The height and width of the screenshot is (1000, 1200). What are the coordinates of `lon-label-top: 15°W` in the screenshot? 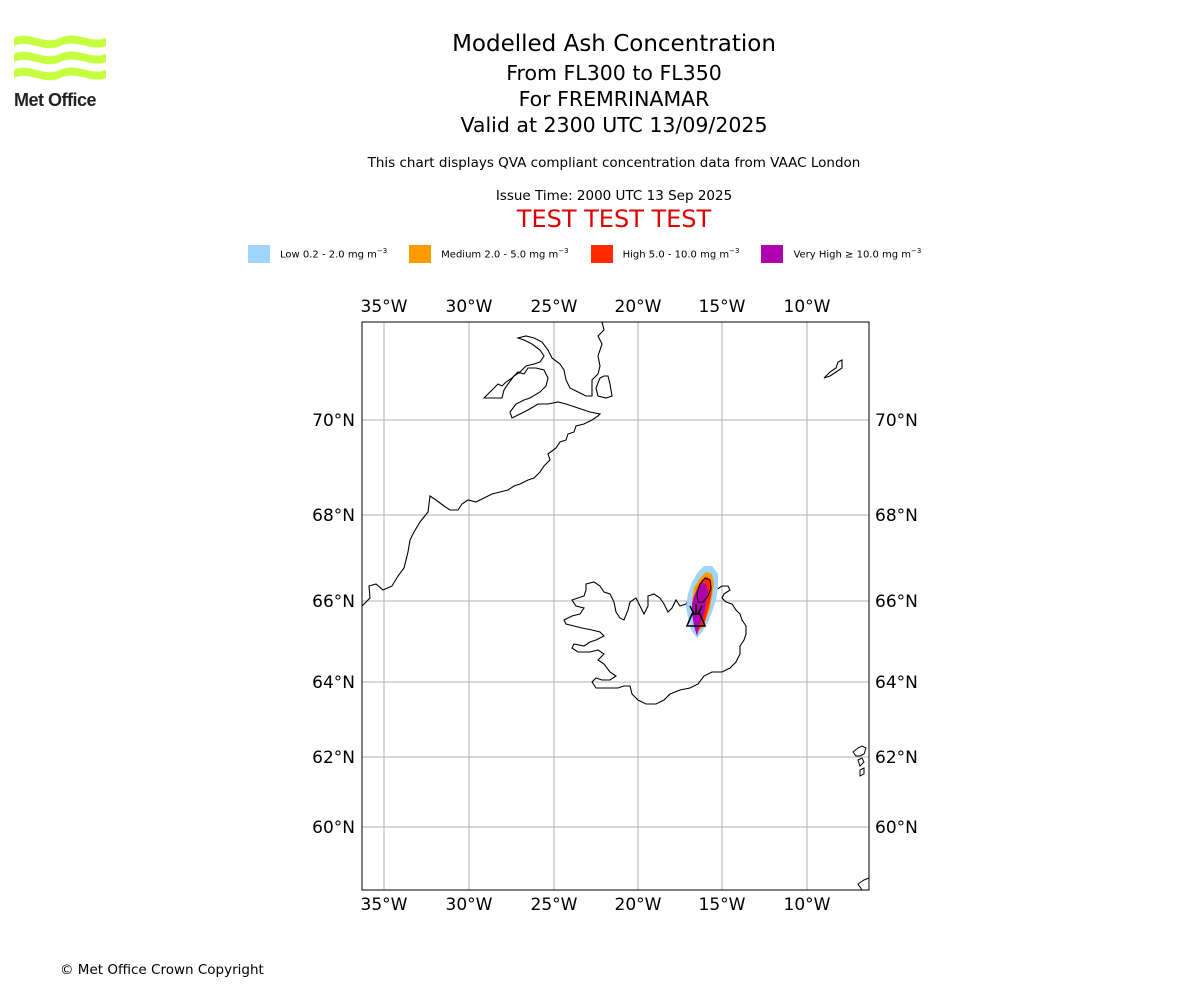 It's located at (722, 307).